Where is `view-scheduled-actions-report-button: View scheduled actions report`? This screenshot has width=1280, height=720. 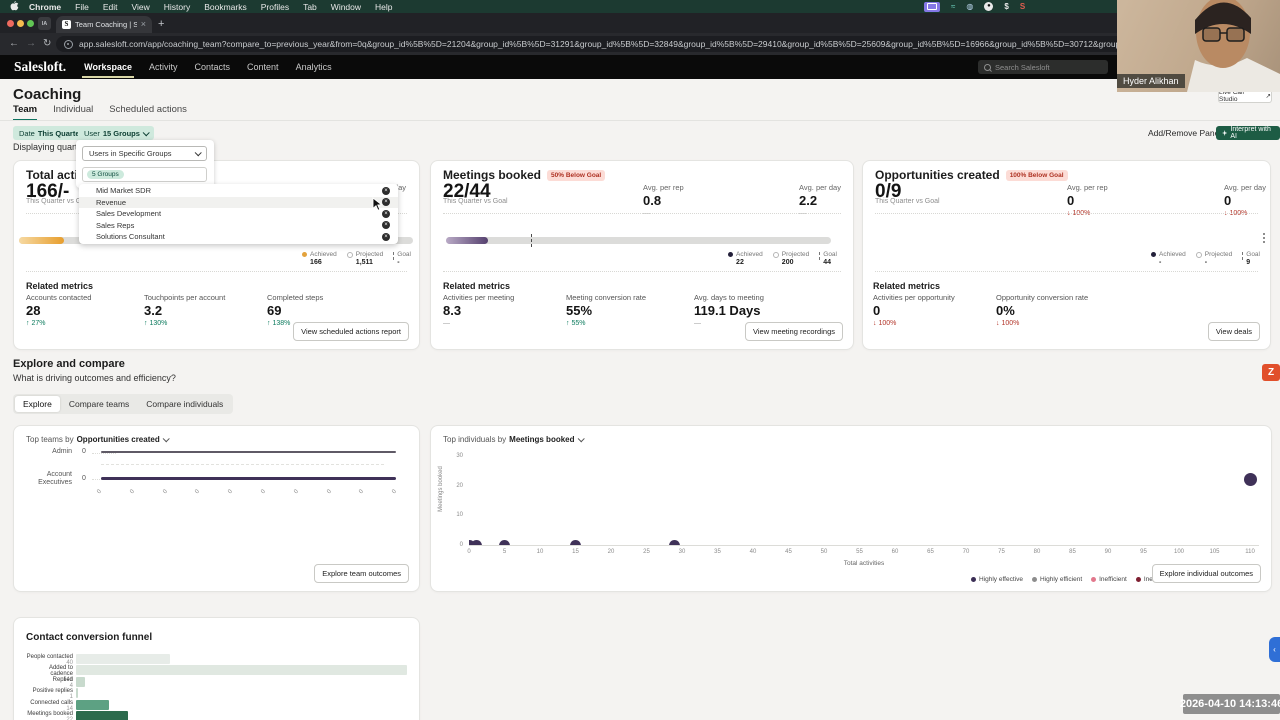 view-scheduled-actions-report-button: View scheduled actions report is located at coordinates (351, 331).